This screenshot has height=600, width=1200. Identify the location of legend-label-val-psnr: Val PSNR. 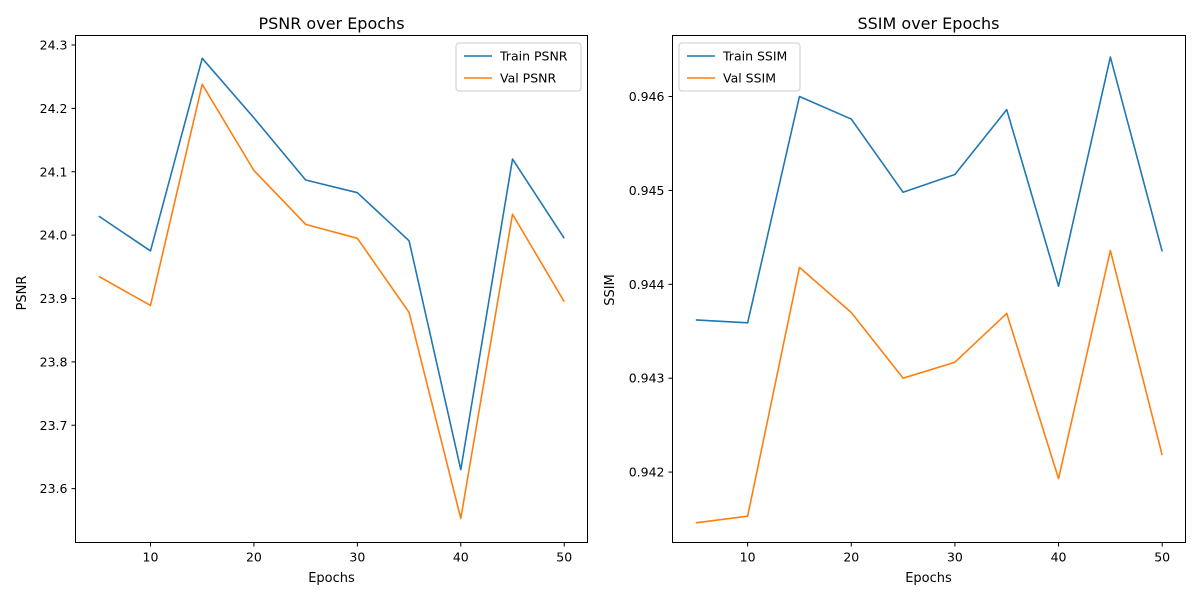
(528, 78).